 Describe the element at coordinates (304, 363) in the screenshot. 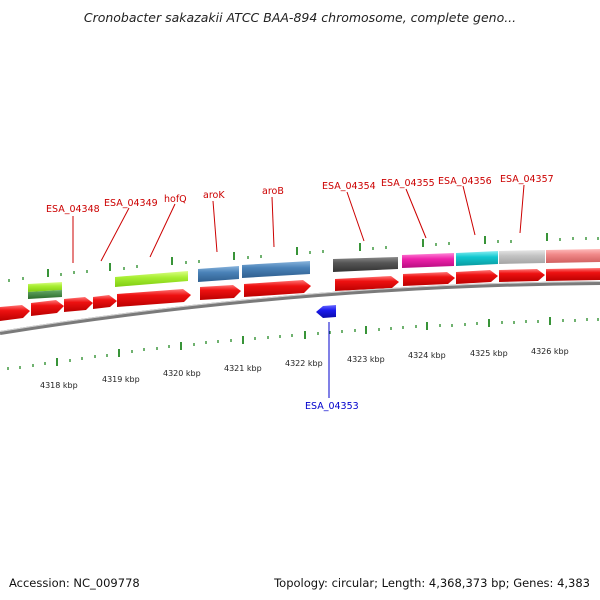

I see `scale-label: 4322 kbp` at that location.